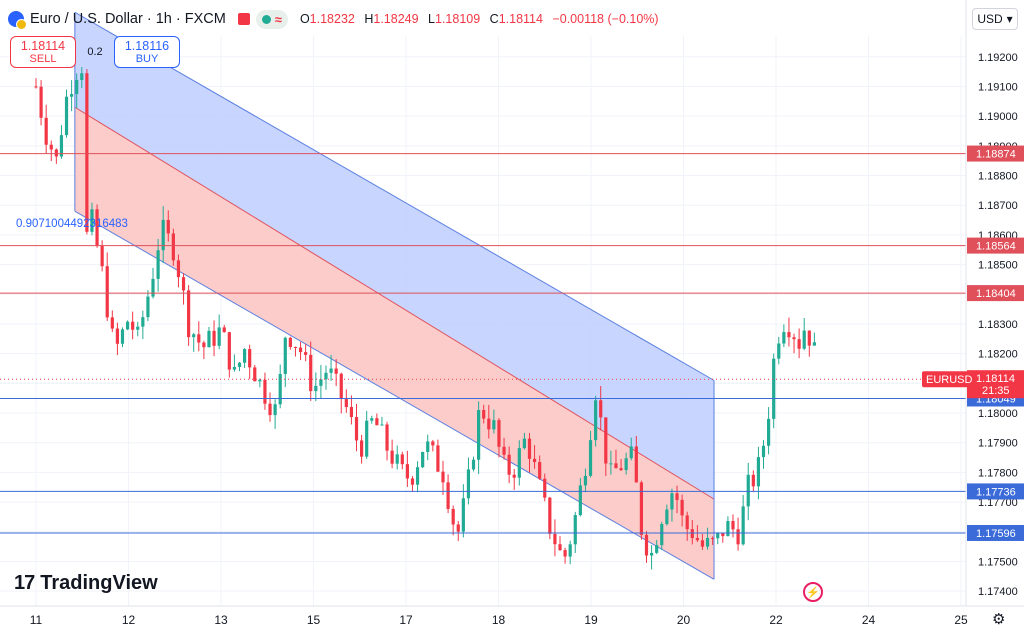 This screenshot has width=1024, height=633. I want to click on ohlc-change: −0.00118 (−0.10%), so click(605, 19).